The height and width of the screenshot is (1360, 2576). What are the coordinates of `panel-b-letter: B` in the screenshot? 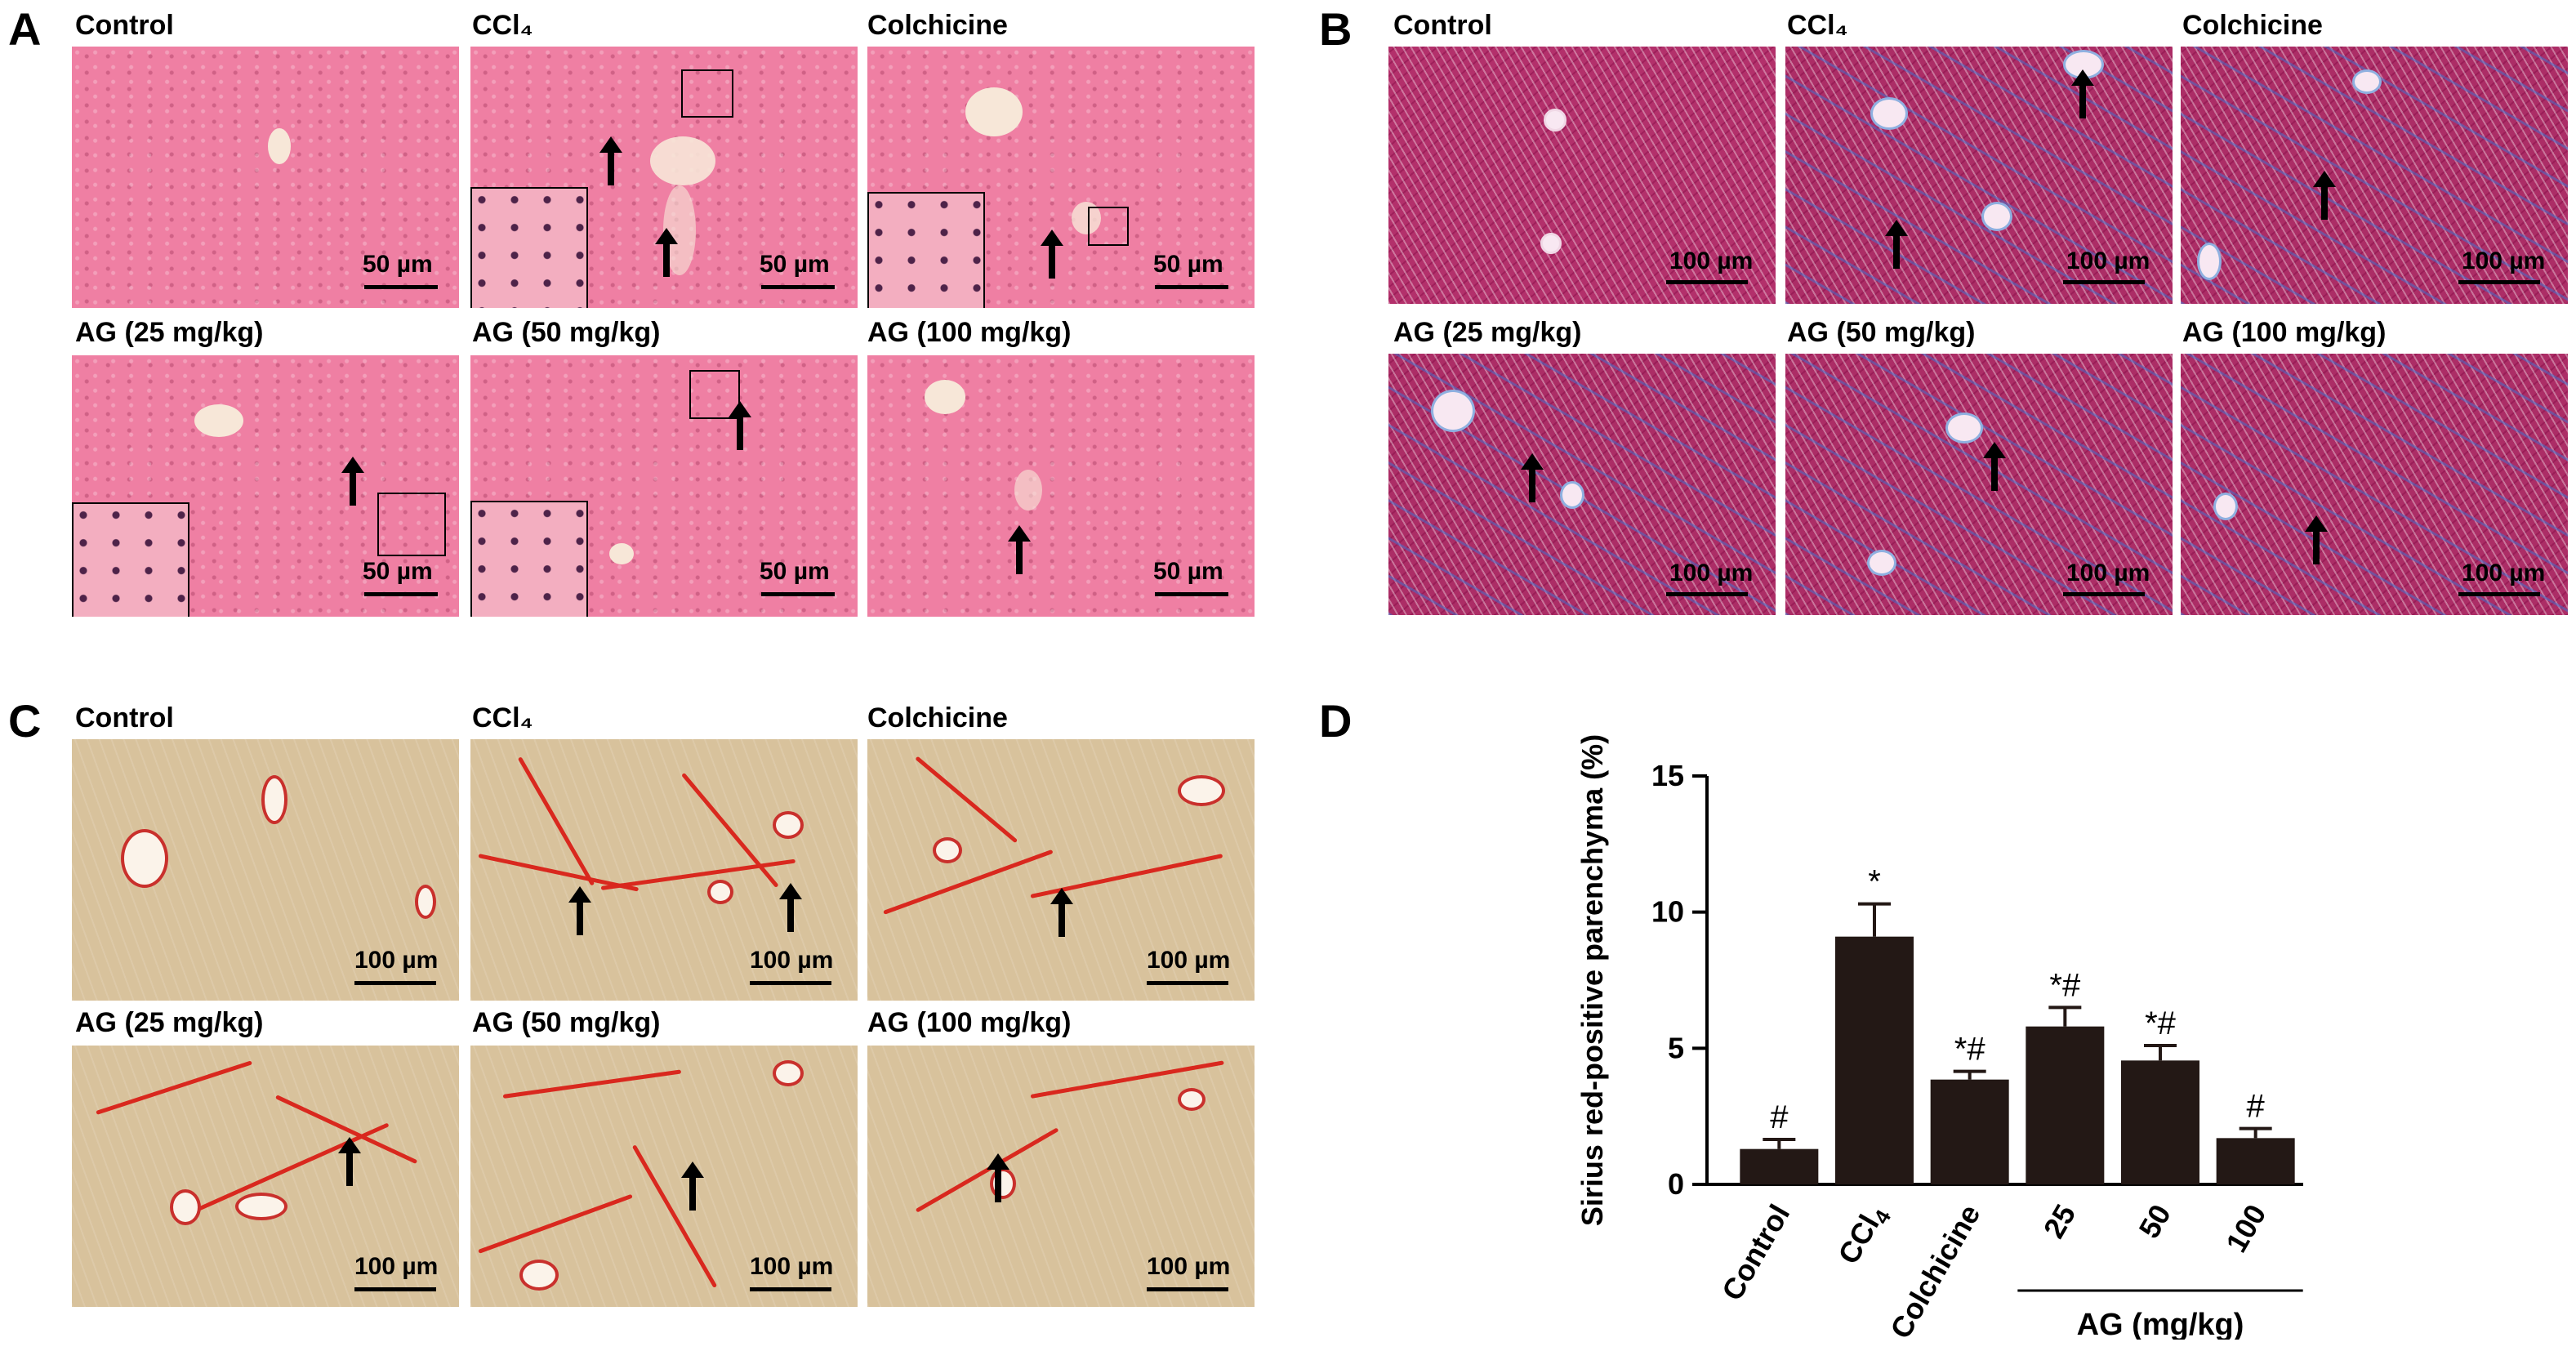 It's located at (1336, 29).